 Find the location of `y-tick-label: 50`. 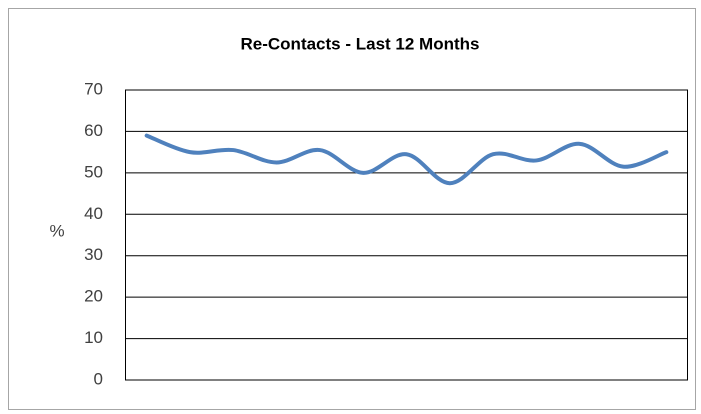

y-tick-label: 50 is located at coordinates (93, 171).